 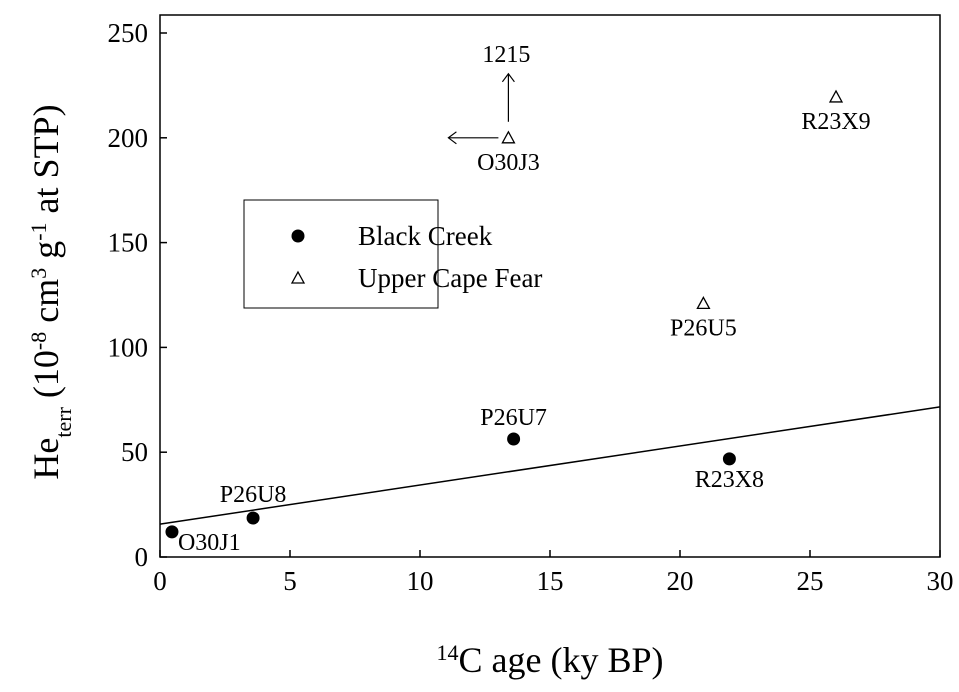 What do you see at coordinates (425, 236) in the screenshot?
I see `legend-label: Black Creek` at bounding box center [425, 236].